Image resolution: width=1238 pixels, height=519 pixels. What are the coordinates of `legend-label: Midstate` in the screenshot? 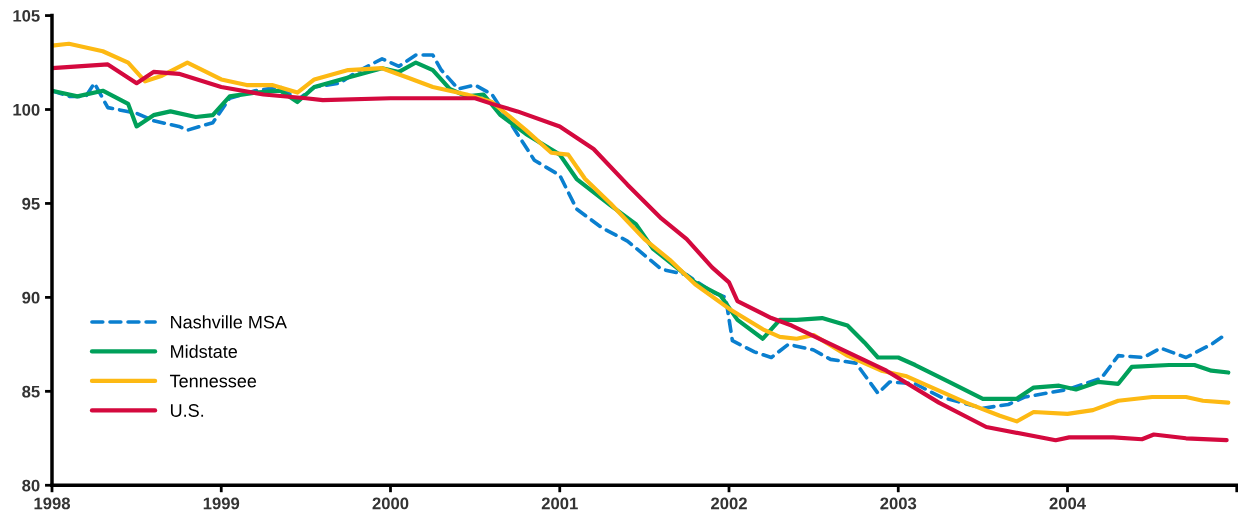 It's located at (204, 351).